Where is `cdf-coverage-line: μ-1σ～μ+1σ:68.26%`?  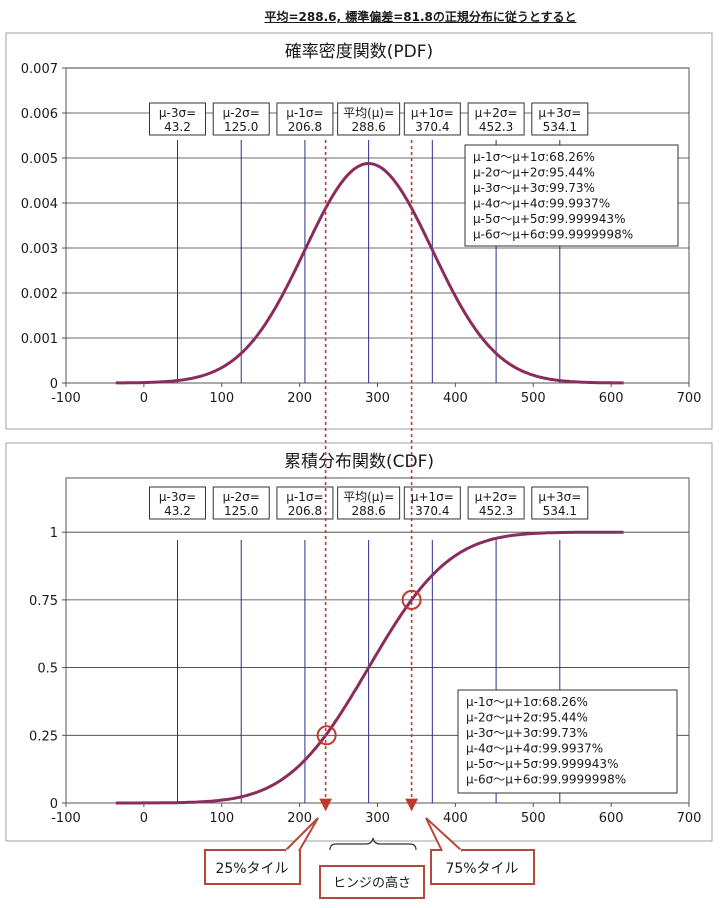 cdf-coverage-line: μ-1σ～μ+1σ:68.26% is located at coordinates (527, 702).